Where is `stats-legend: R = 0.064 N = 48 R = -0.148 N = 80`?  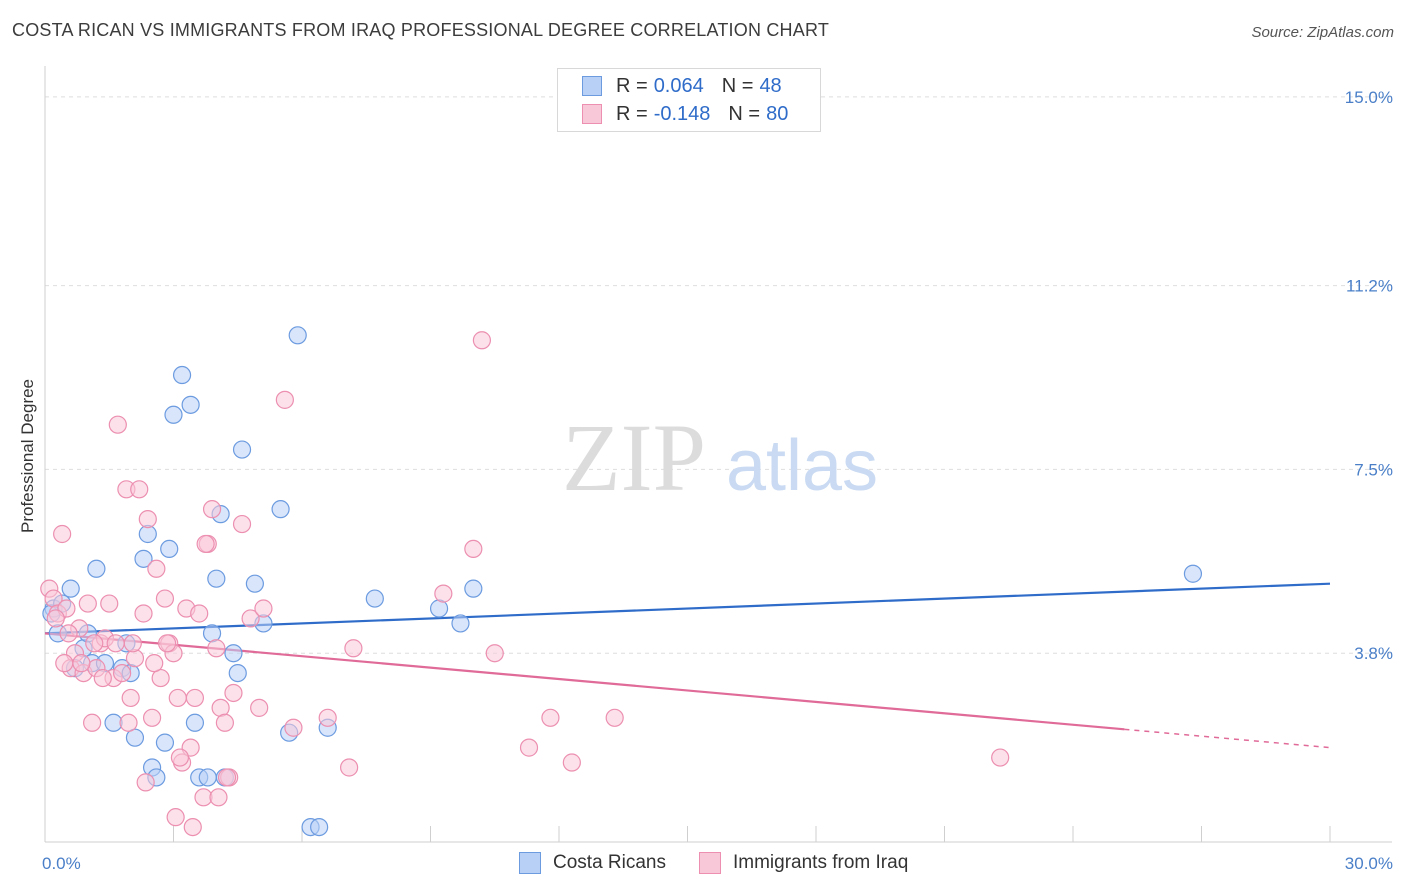 stats-legend: R = 0.064 N = 48 R = -0.148 N = 80 is located at coordinates (689, 100).